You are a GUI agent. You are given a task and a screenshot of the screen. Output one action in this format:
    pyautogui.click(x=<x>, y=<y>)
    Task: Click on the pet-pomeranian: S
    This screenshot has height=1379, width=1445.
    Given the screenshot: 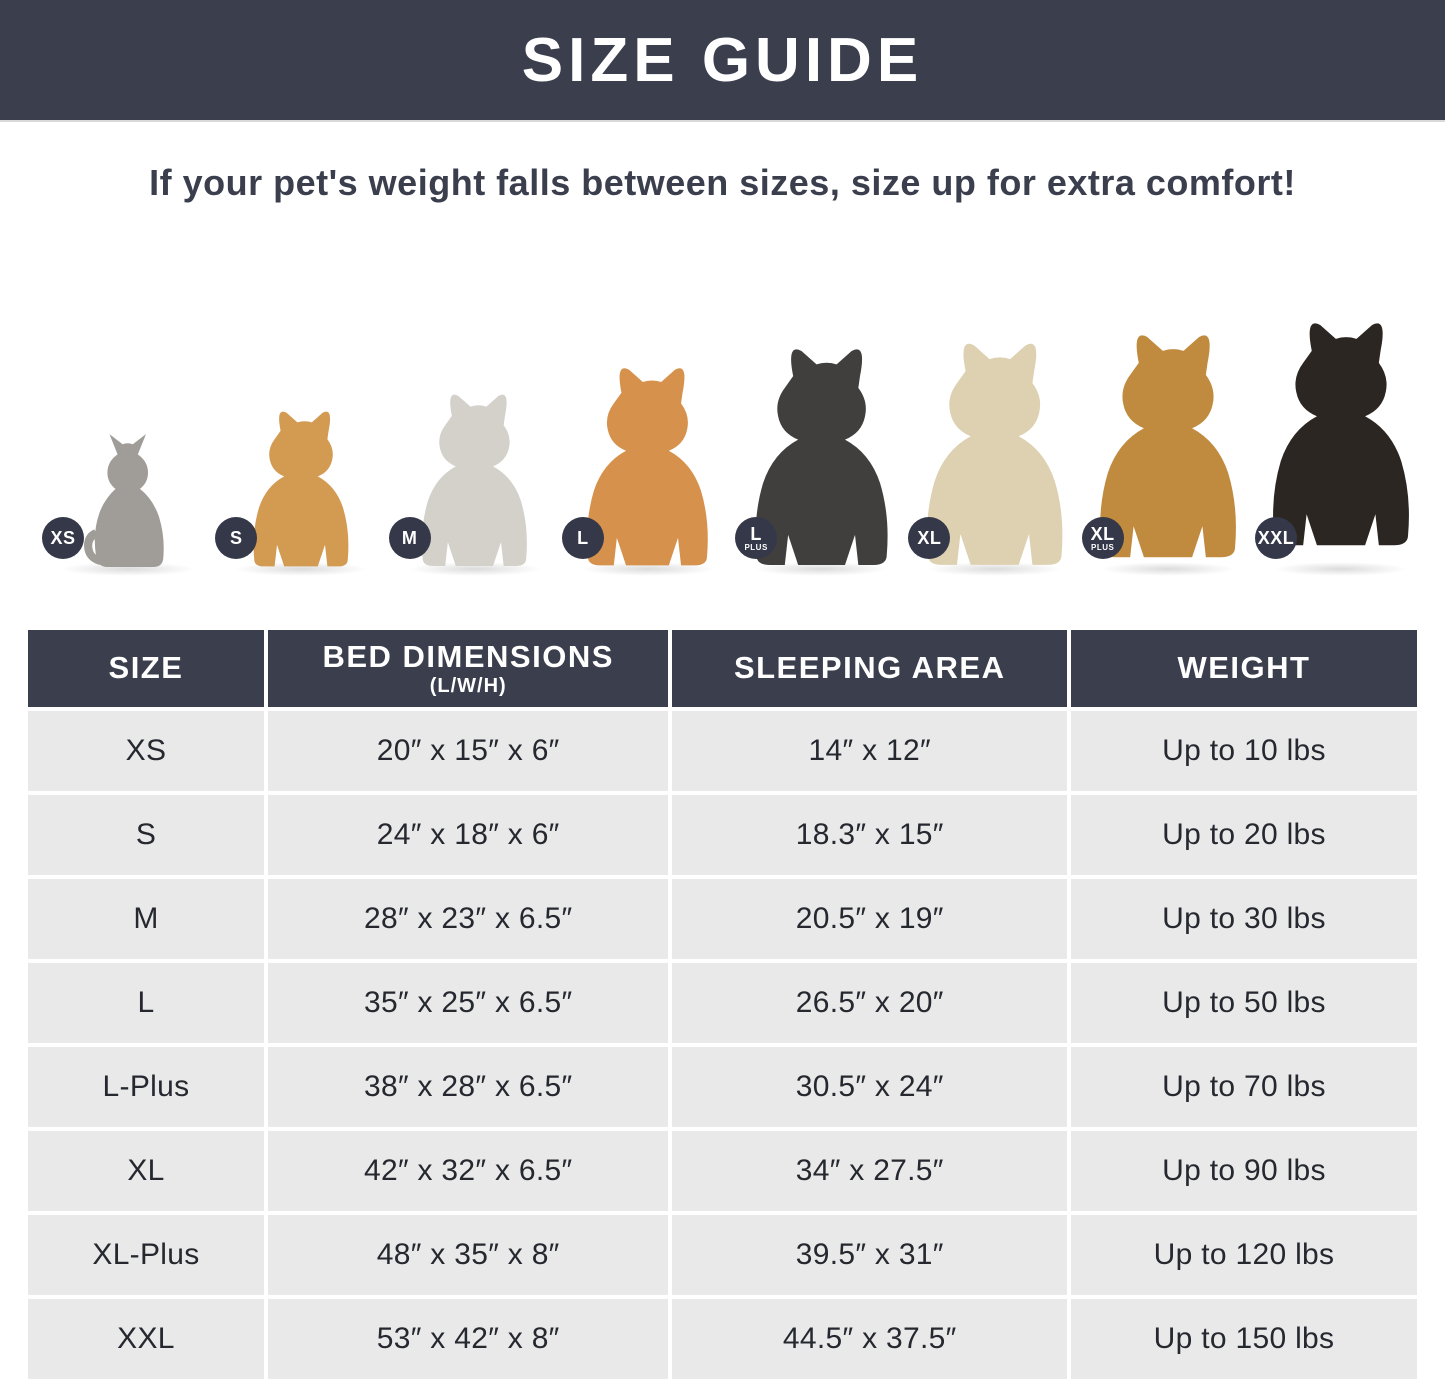 What is the action you would take?
    pyautogui.click(x=301, y=430)
    